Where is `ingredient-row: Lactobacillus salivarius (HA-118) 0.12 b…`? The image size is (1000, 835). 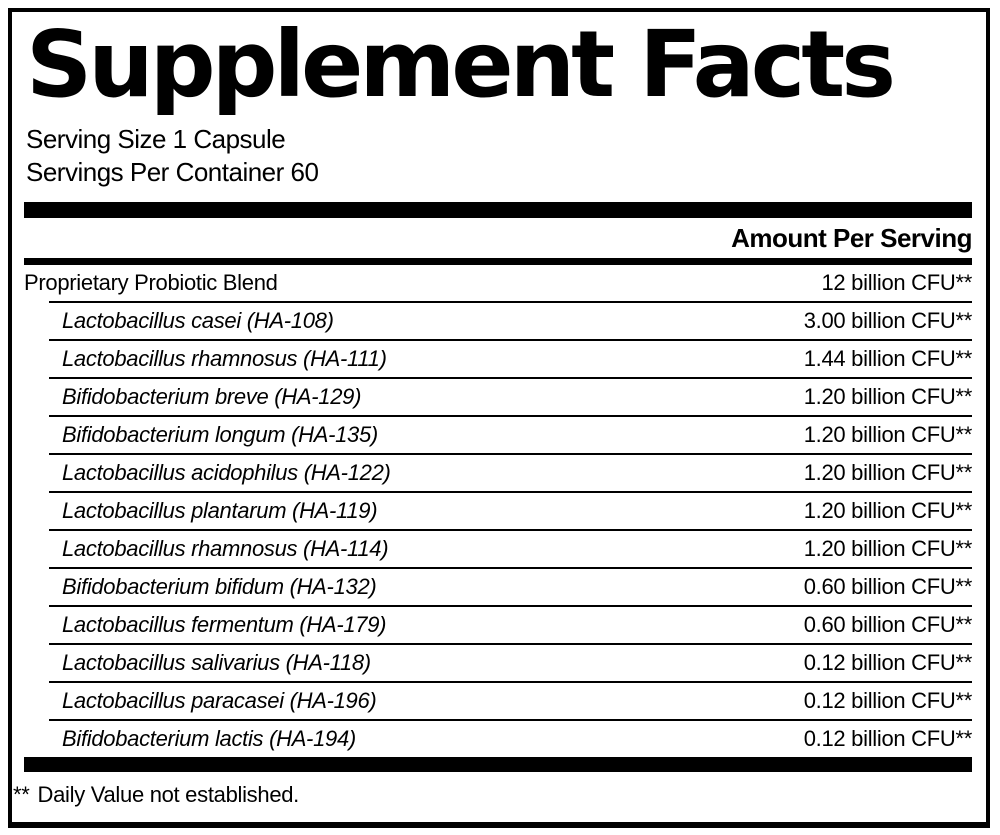 ingredient-row: Lactobacillus salivarius (HA-118) 0.12 b… is located at coordinates (510, 662).